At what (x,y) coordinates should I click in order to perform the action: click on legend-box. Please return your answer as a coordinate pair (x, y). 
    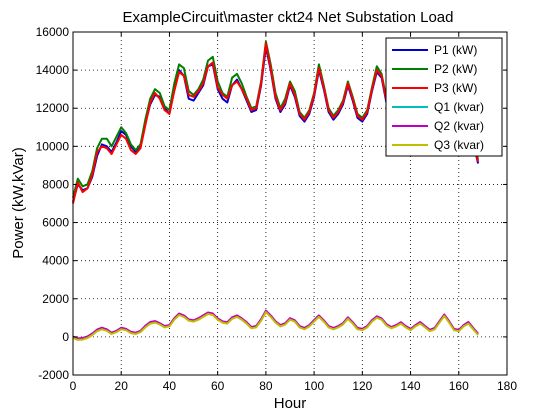
    Looking at the image, I should click on (444, 97).